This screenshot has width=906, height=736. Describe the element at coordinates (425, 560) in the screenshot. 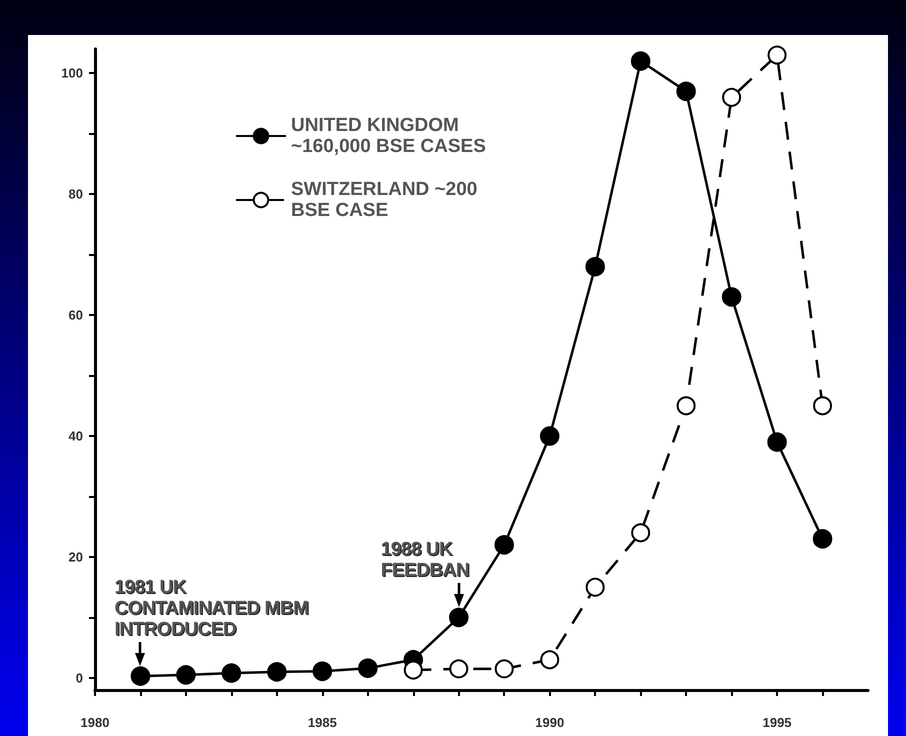

I see `annotation: 1988 UK FEEDBAN` at that location.